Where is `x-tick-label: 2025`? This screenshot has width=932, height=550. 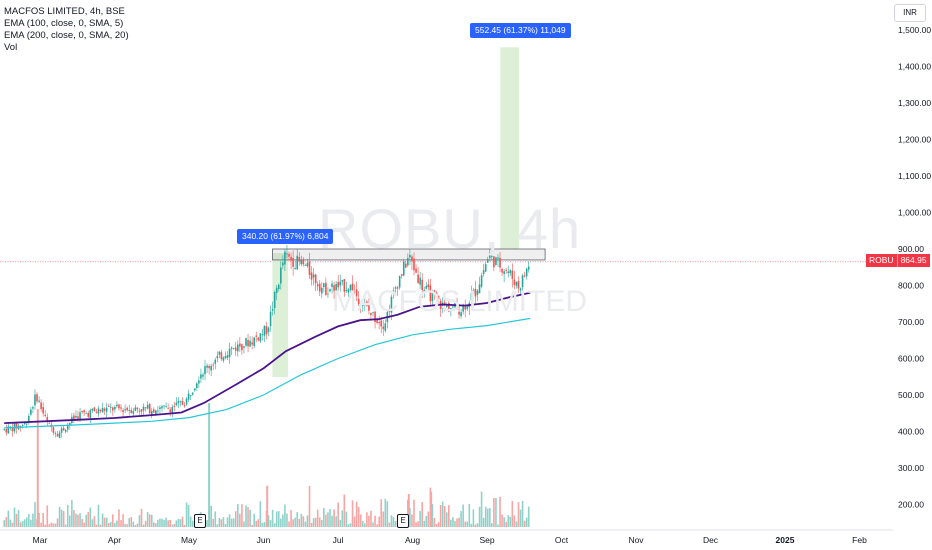 x-tick-label: 2025 is located at coordinates (785, 540).